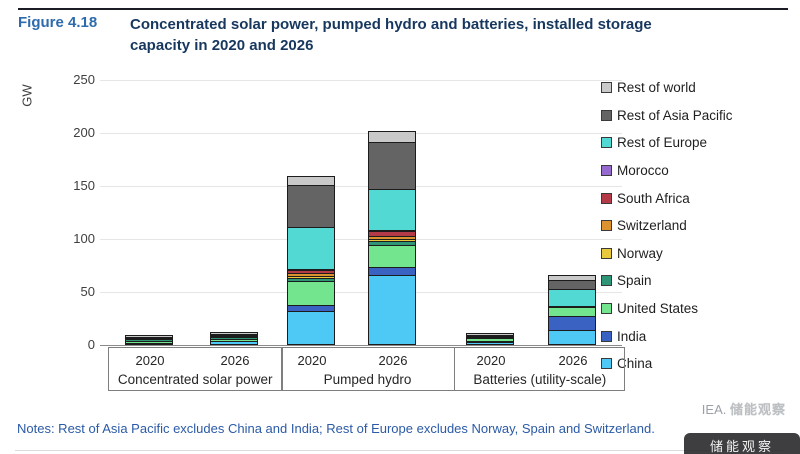  What do you see at coordinates (643, 171) in the screenshot?
I see `legend-label: Morocco` at bounding box center [643, 171].